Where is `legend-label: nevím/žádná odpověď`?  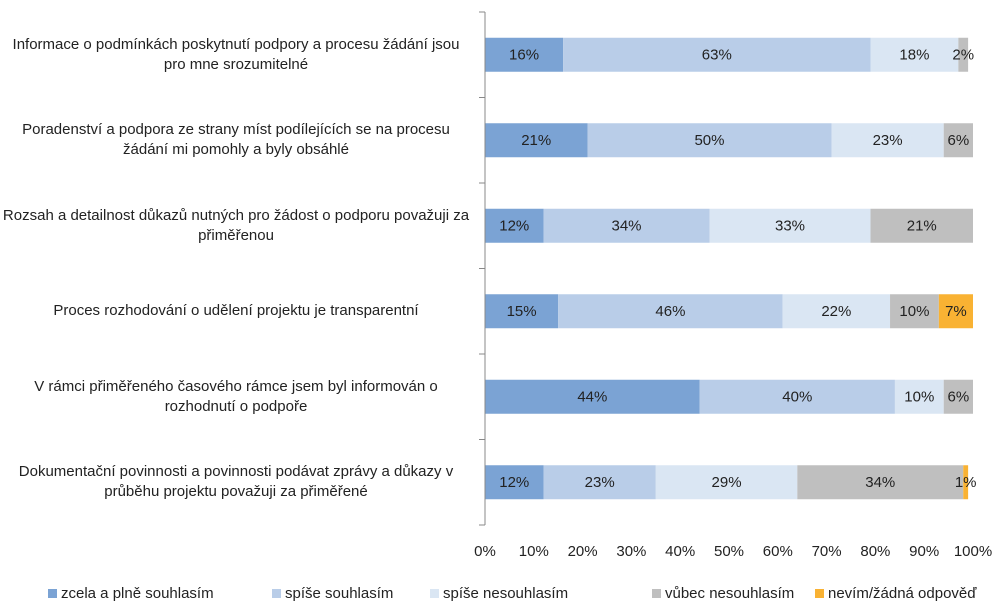
legend-label: nevím/žádná odpověď is located at coordinates (902, 593).